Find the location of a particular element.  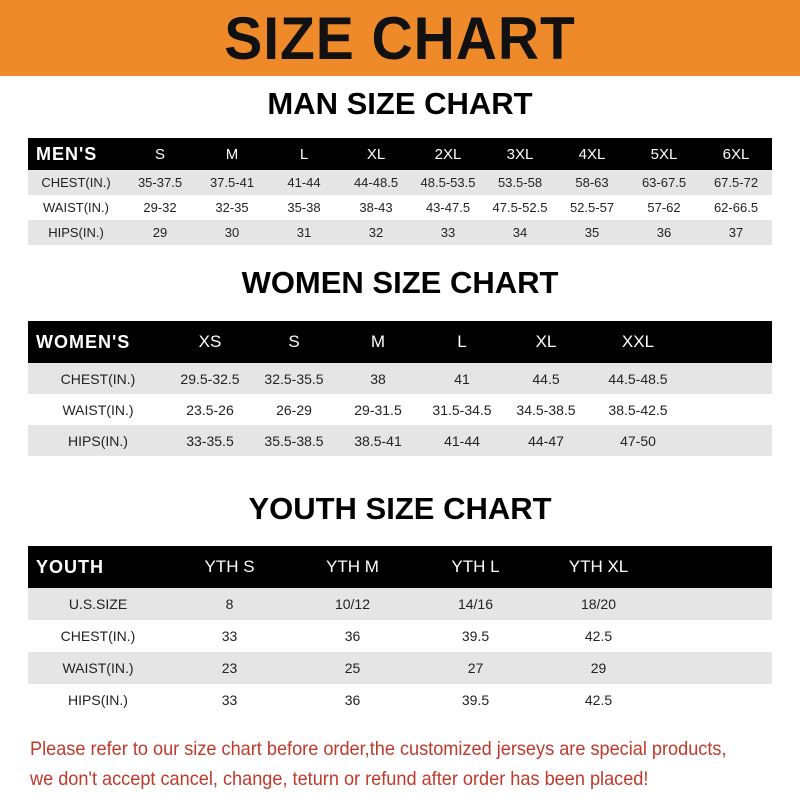

table-cell: 35 is located at coordinates (592, 232).